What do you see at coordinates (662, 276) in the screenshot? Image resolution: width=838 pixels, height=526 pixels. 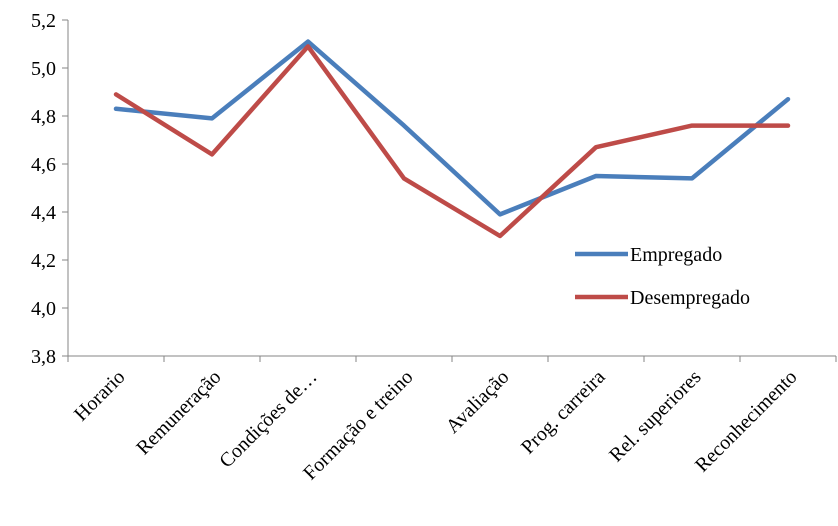 I see `chart-legend: Empregado Desempregado` at bounding box center [662, 276].